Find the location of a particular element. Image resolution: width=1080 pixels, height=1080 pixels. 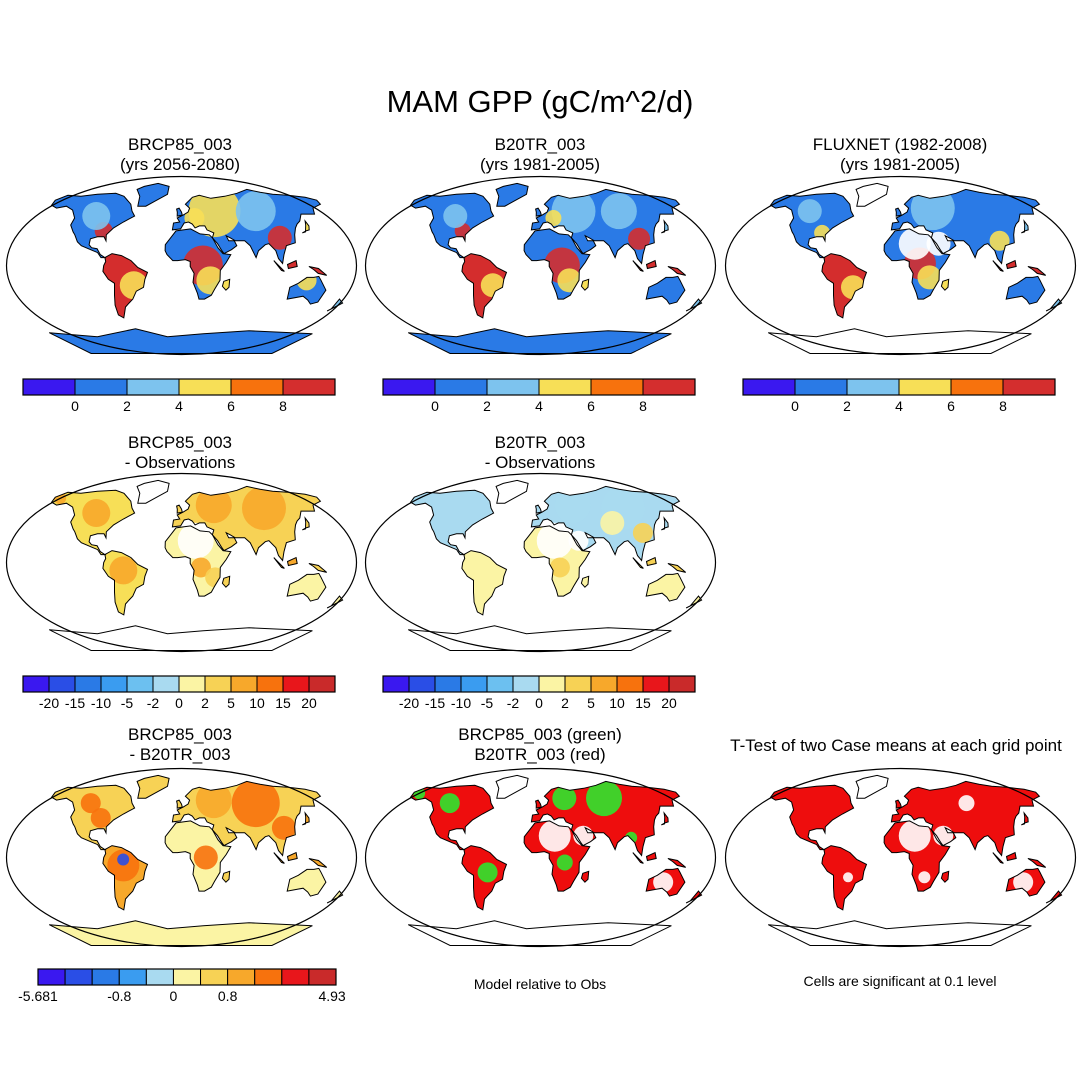

colorbar-tick-label: -15 is located at coordinates (75, 703).